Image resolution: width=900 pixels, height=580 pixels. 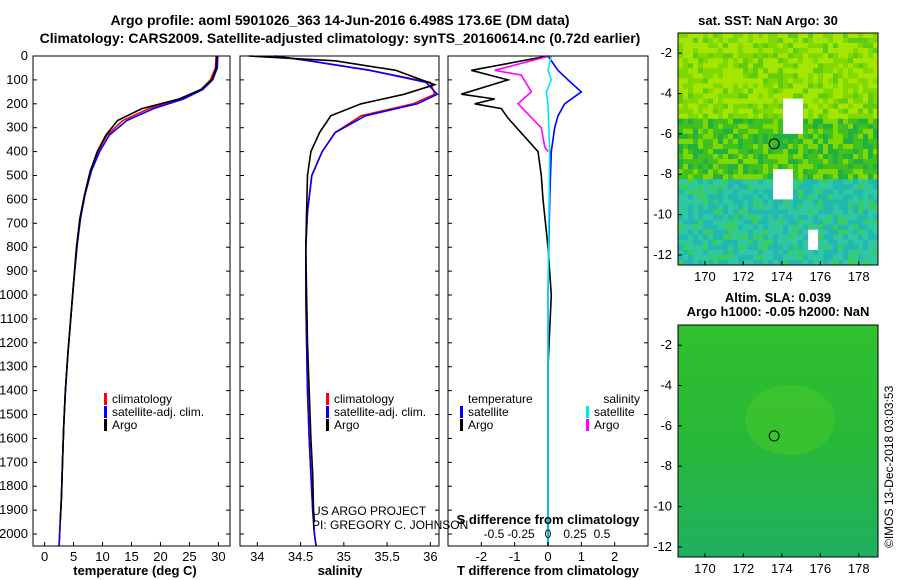 I want to click on legend-label-satellite: satellite-adj. clim., so click(x=158, y=412).